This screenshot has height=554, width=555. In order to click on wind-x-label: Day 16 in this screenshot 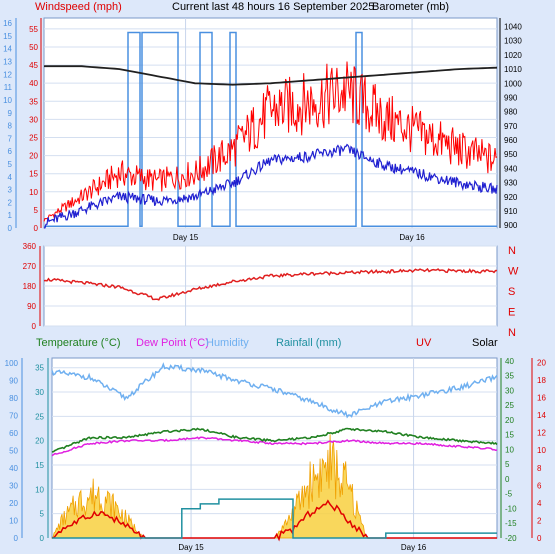, I will do `click(412, 237)`.